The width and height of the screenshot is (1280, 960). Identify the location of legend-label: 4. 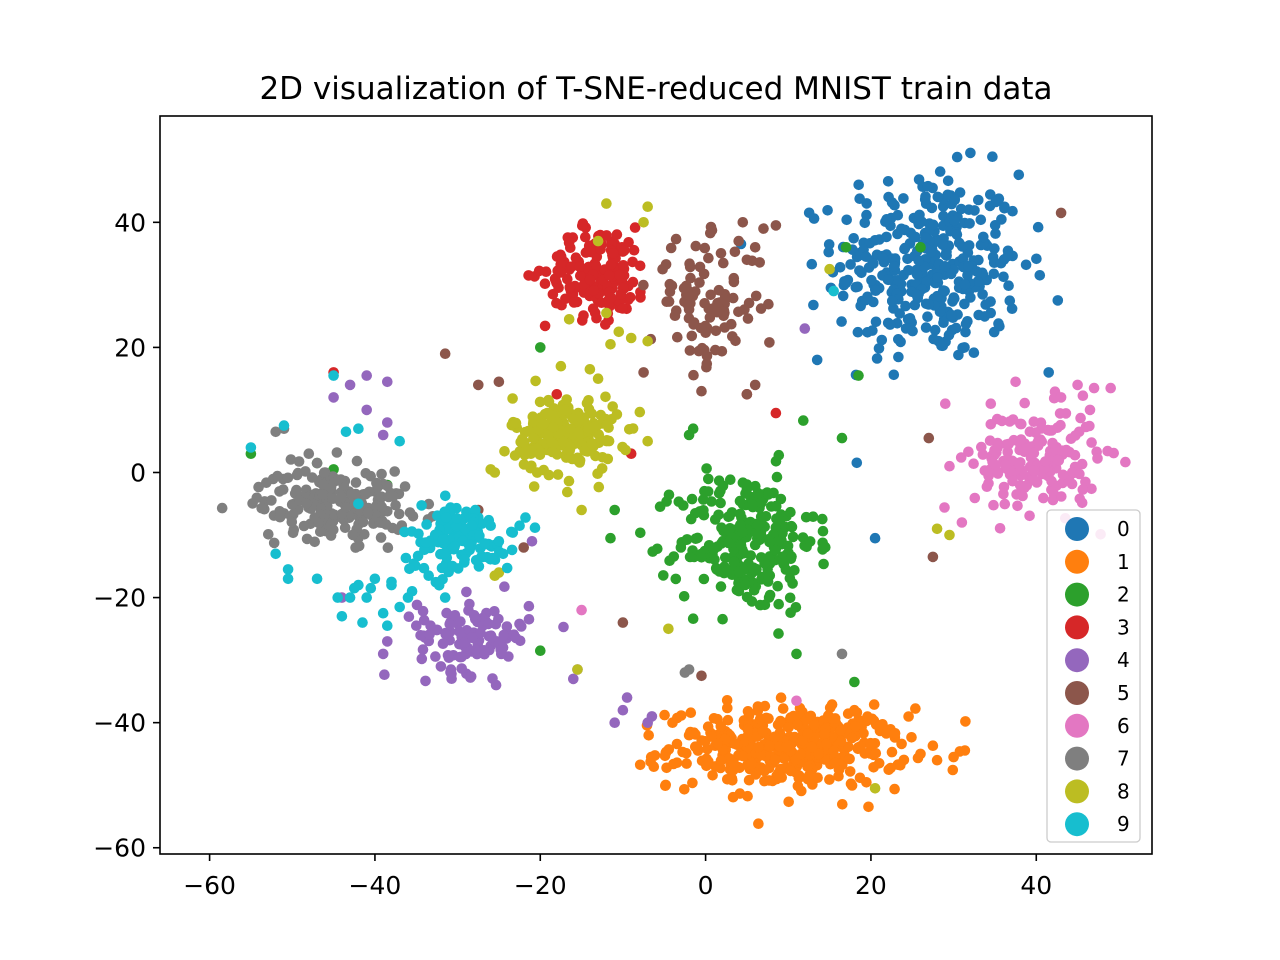
(1123, 660).